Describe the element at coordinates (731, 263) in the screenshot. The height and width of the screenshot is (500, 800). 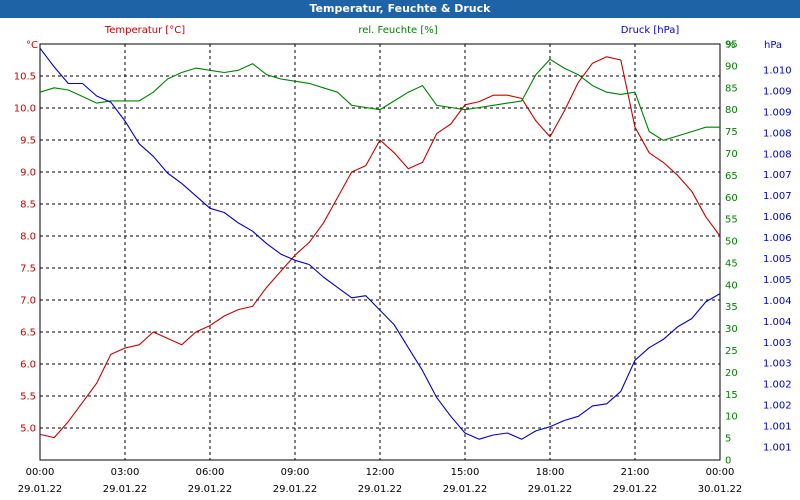
I see `humidity-tick-label: 45` at that location.